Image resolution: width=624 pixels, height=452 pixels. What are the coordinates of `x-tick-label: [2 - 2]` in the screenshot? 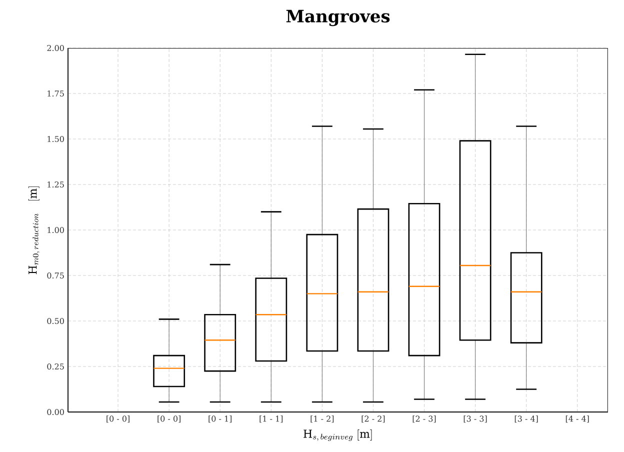 It's located at (373, 419).